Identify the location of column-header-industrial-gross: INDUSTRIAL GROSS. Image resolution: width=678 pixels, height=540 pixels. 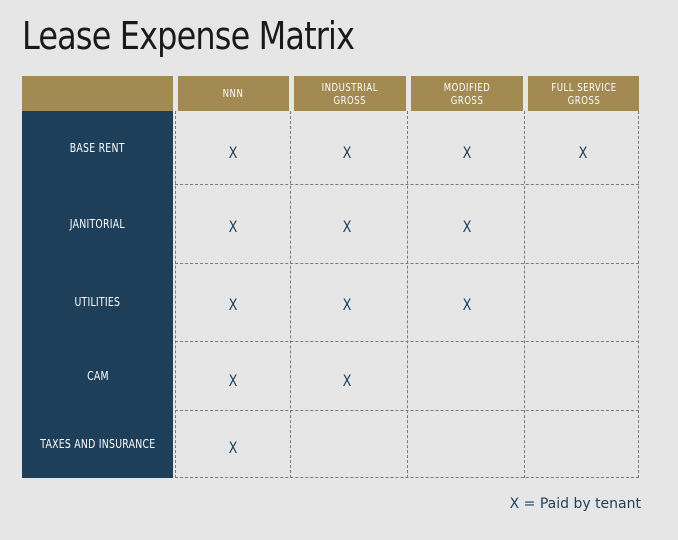
(350, 93).